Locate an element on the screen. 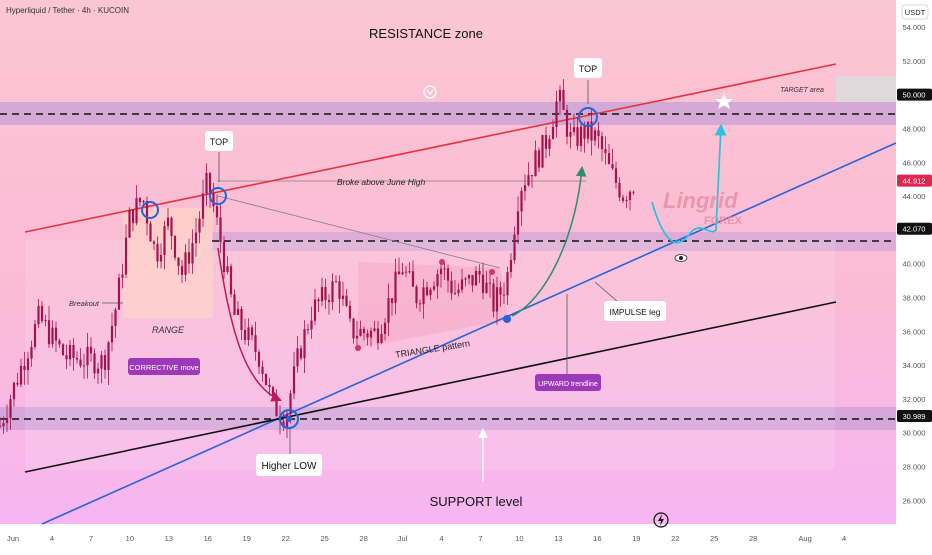 This screenshot has width=932, height=555. currency-badge is located at coordinates (915, 12).